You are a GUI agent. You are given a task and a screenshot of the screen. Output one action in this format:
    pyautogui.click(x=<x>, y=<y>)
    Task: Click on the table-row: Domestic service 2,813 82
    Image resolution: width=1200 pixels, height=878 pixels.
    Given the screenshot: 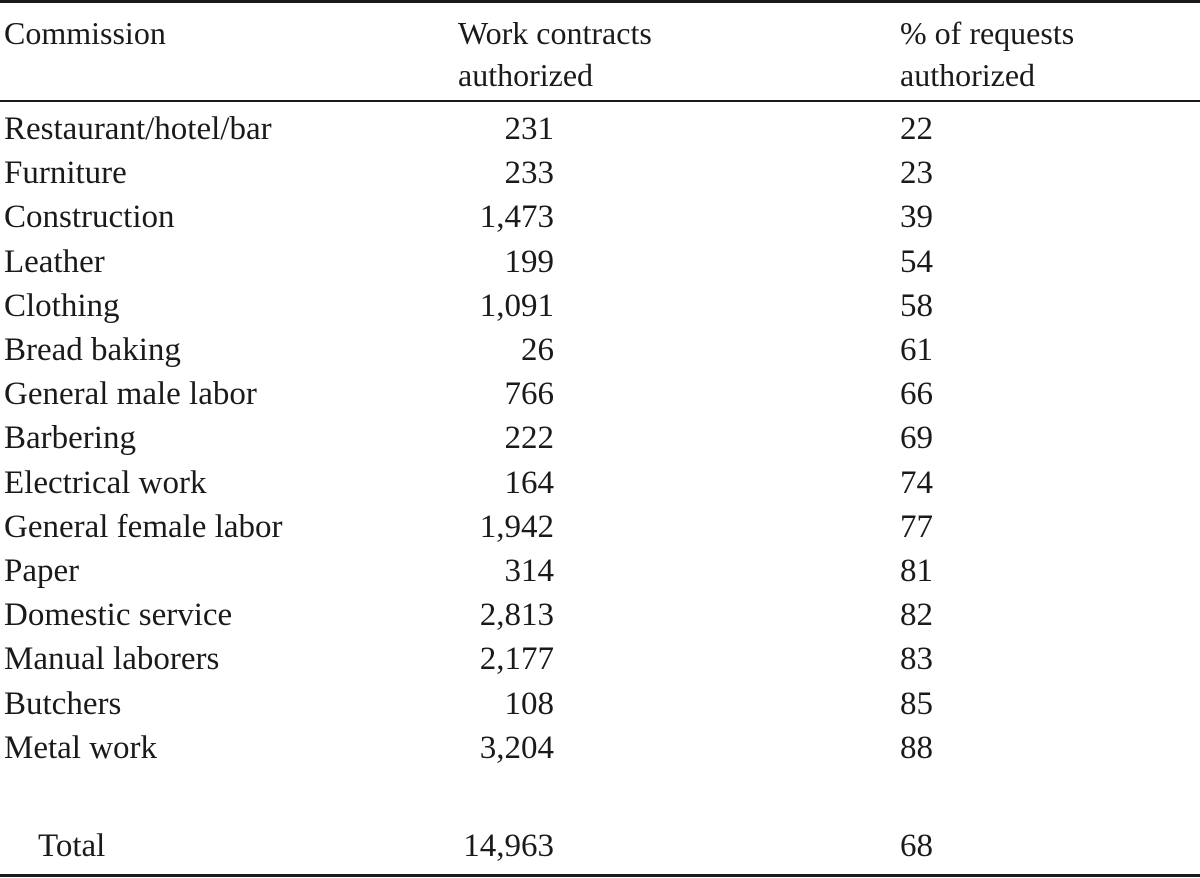 What is the action you would take?
    pyautogui.click(x=600, y=615)
    